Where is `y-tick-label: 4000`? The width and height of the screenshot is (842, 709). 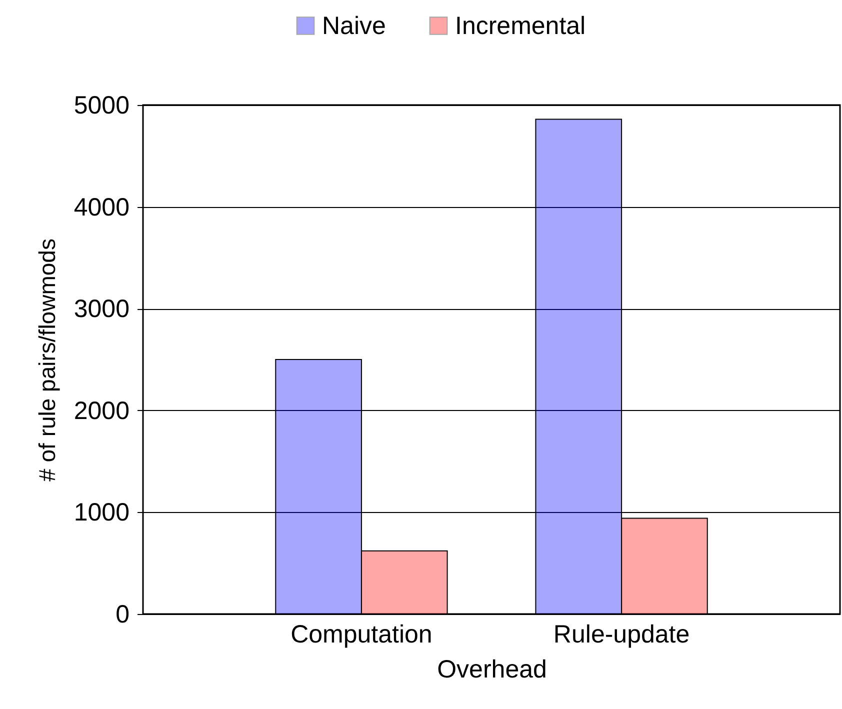
y-tick-label: 4000 is located at coordinates (102, 207).